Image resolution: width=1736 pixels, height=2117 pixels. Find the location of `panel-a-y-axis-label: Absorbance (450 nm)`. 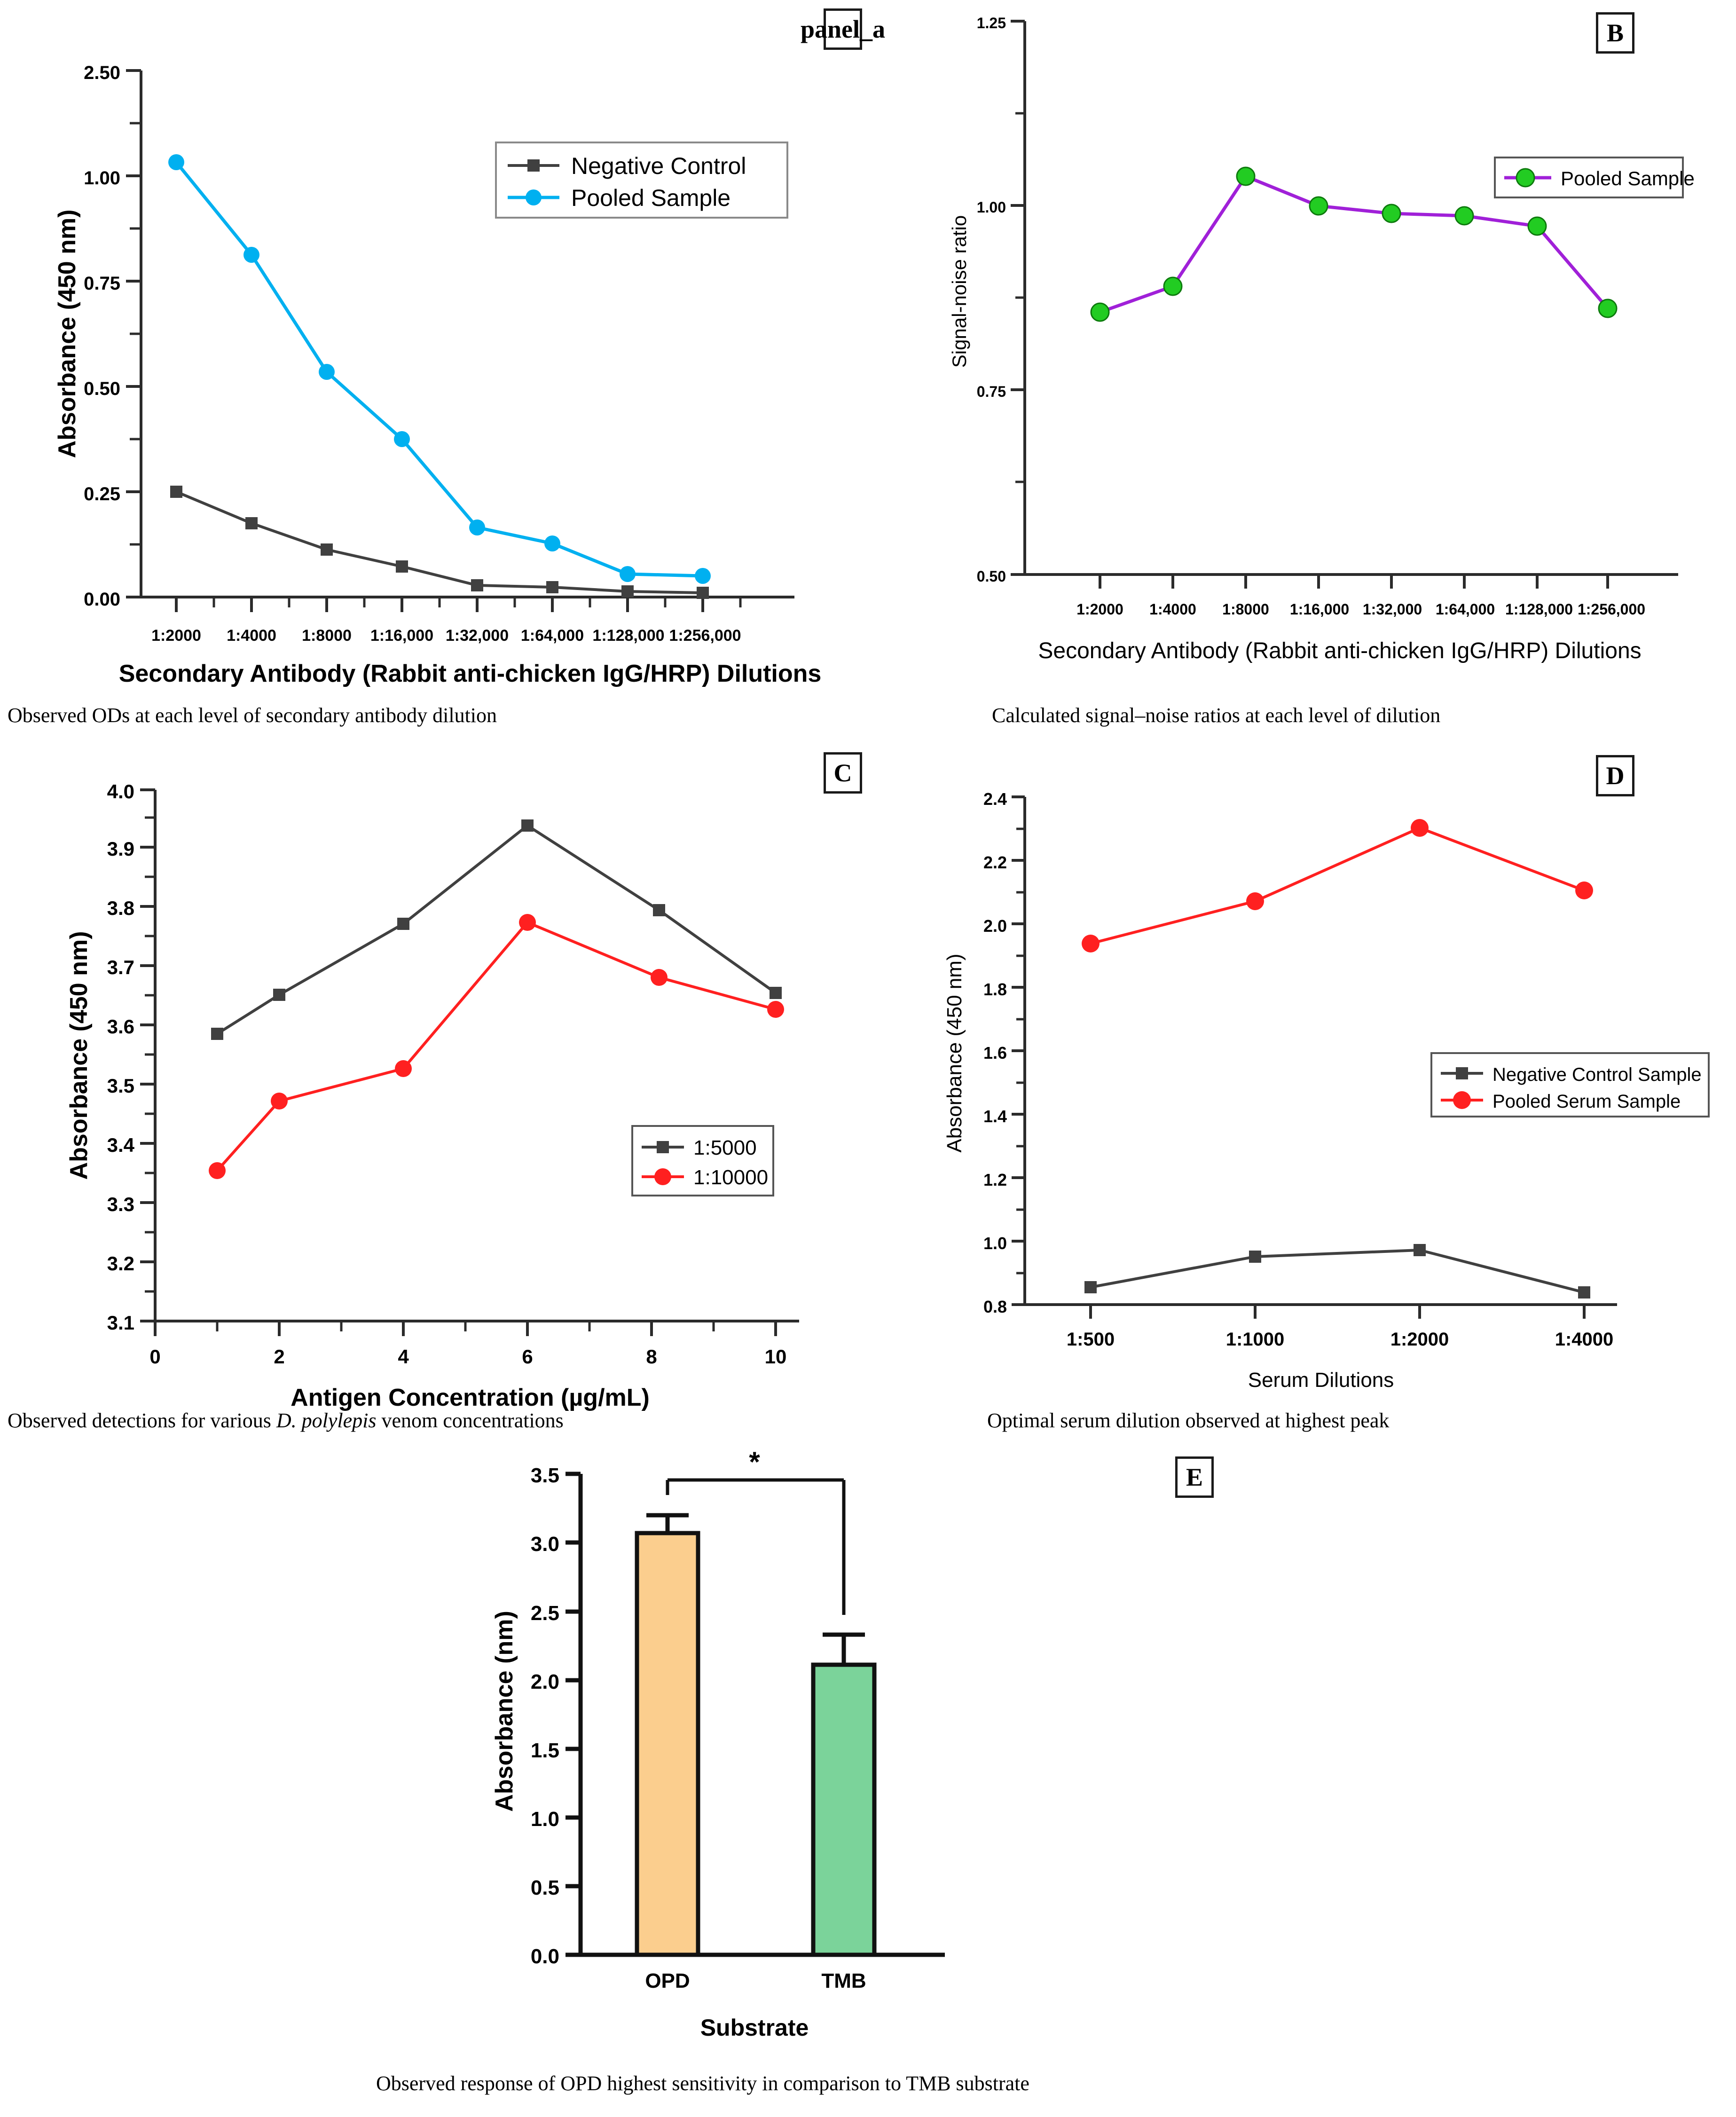

panel-a-y-axis-label: Absorbance (450 nm) is located at coordinates (67, 334).